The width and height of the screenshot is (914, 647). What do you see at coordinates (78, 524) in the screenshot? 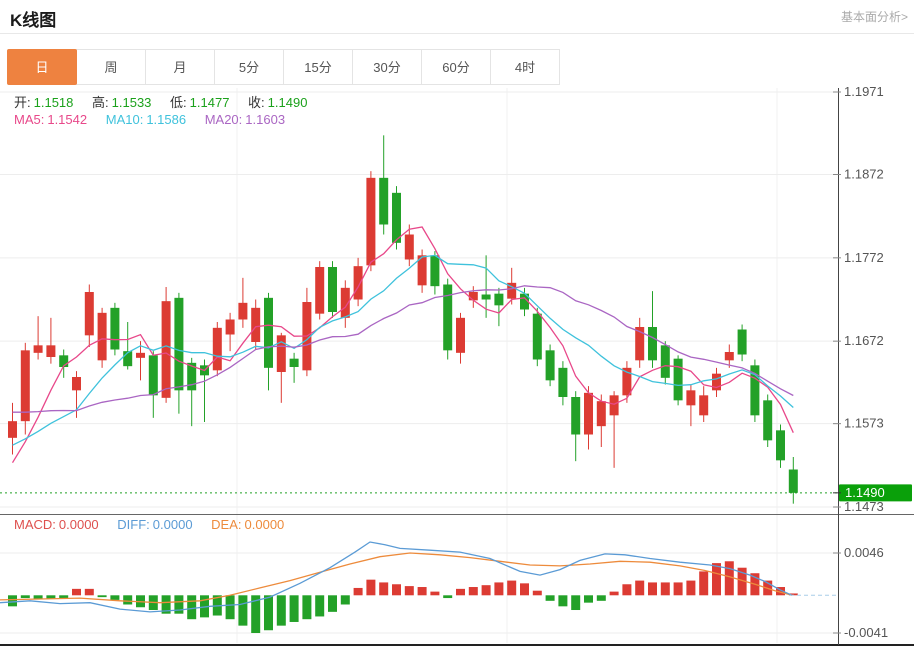
I see `macd-value: 0.0000` at bounding box center [78, 524].